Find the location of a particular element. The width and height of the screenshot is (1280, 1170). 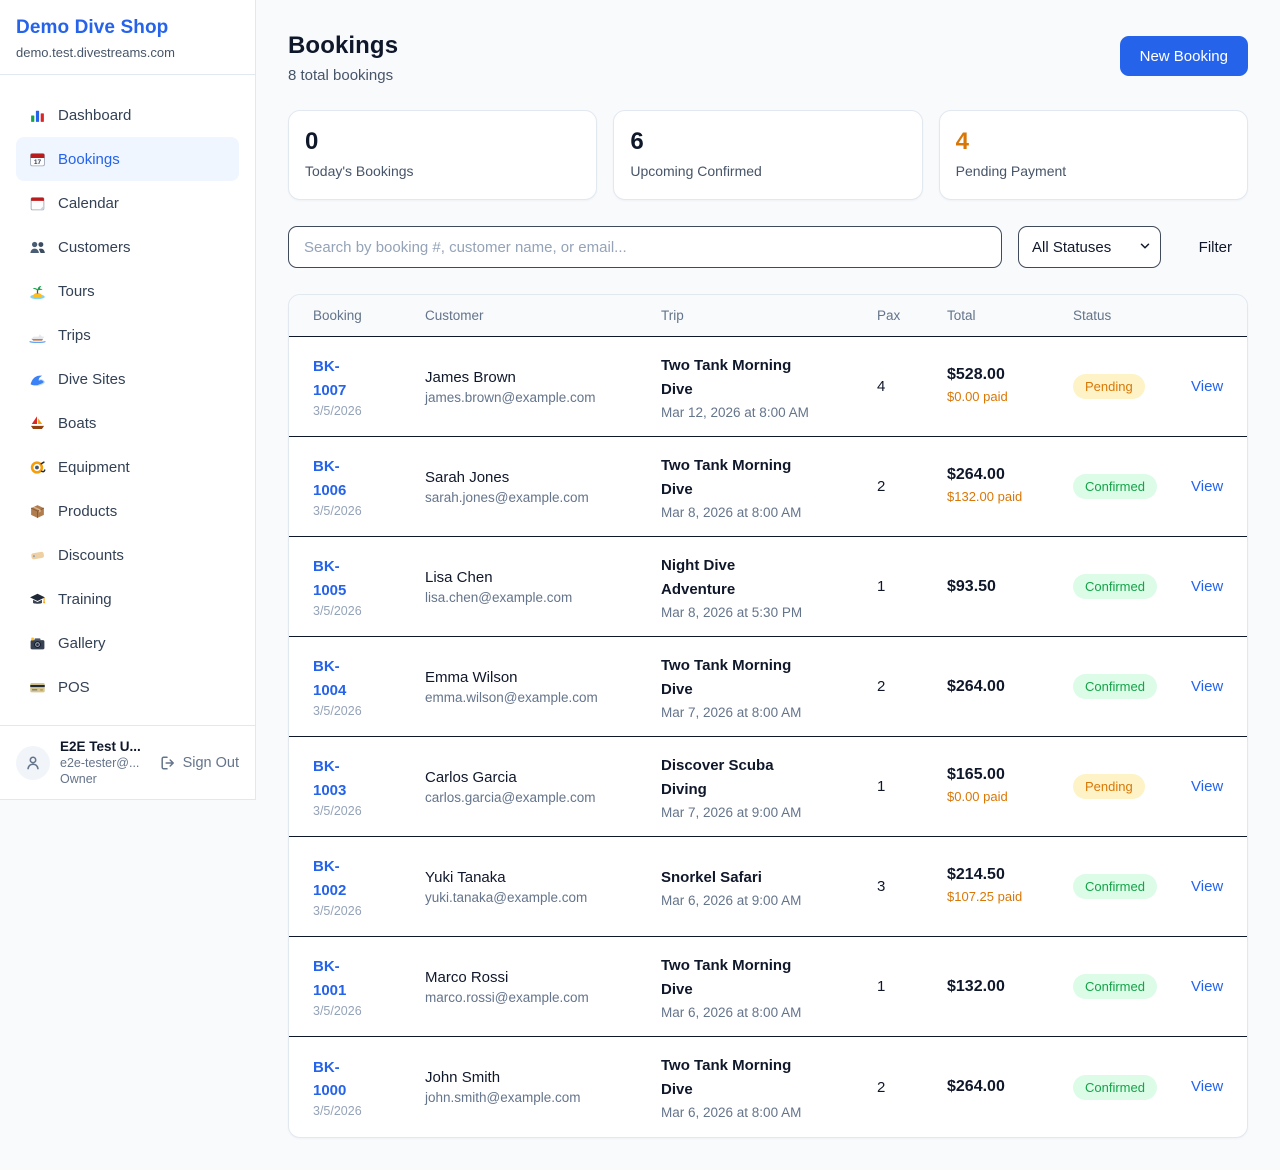

customer-email: emma.wilson@example.com is located at coordinates (511, 697).